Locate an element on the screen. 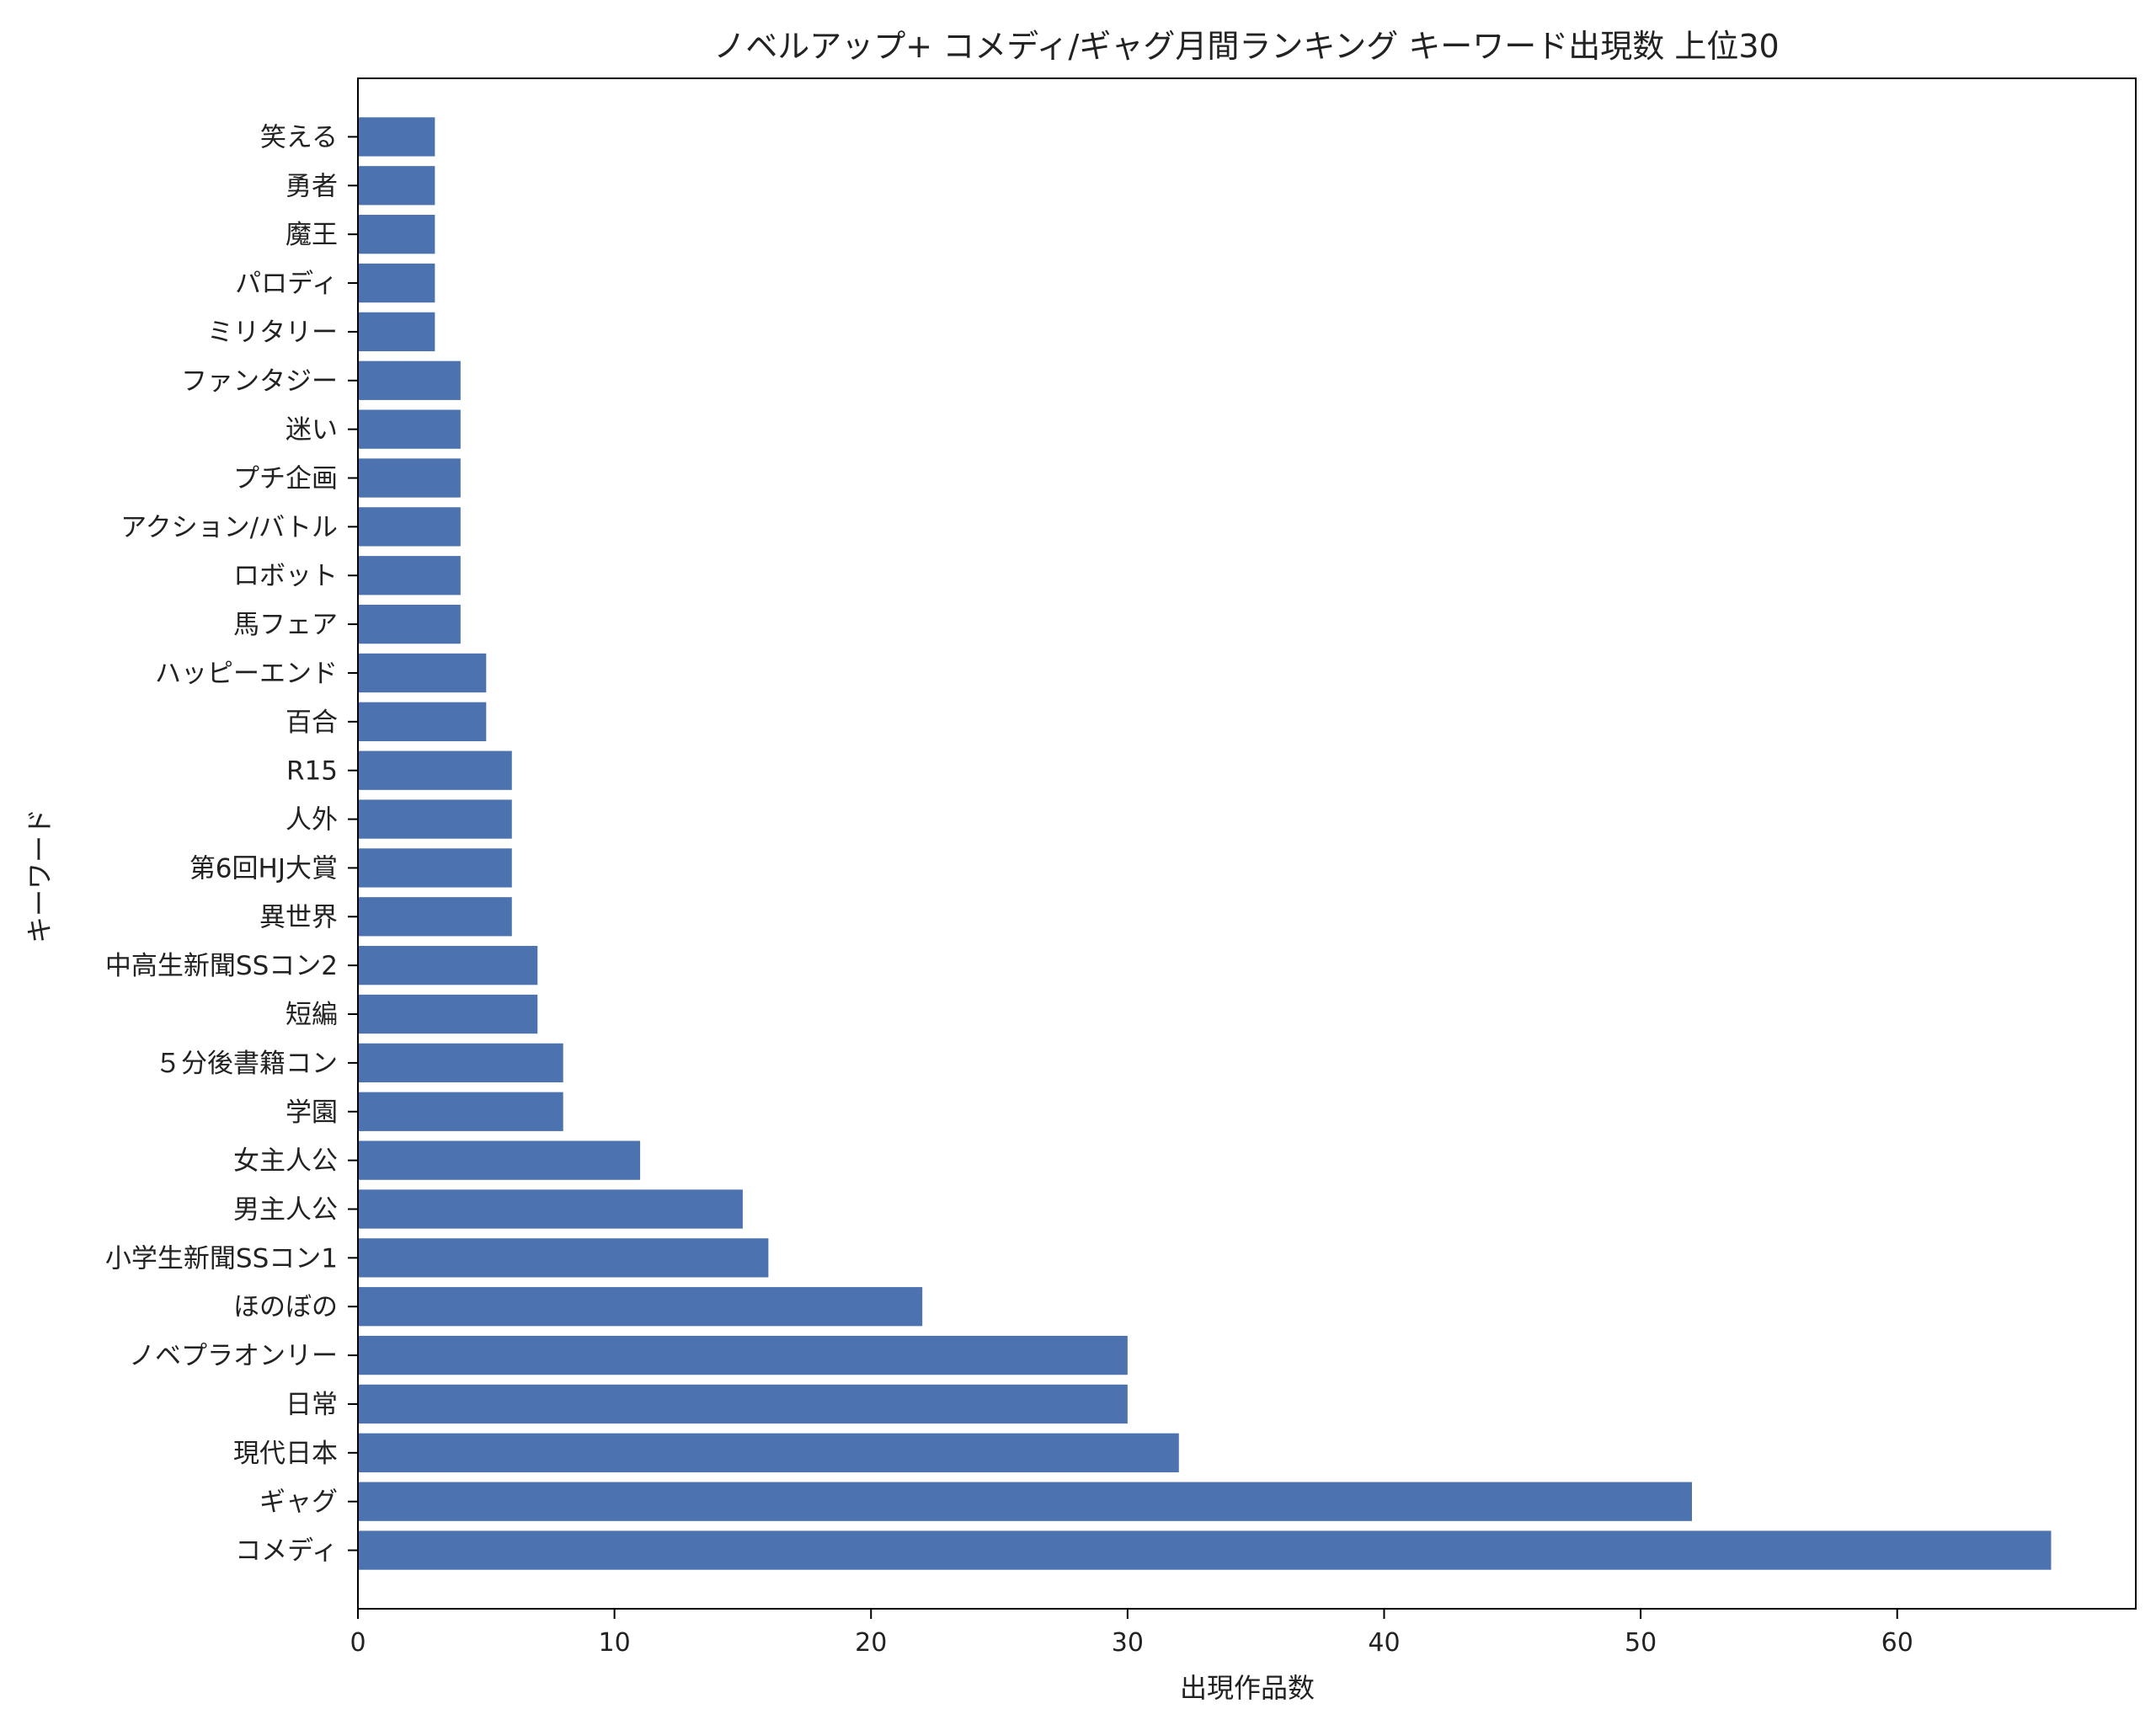 The height and width of the screenshot is (1725, 2156). x-tick-label: 0 is located at coordinates (358, 1643).